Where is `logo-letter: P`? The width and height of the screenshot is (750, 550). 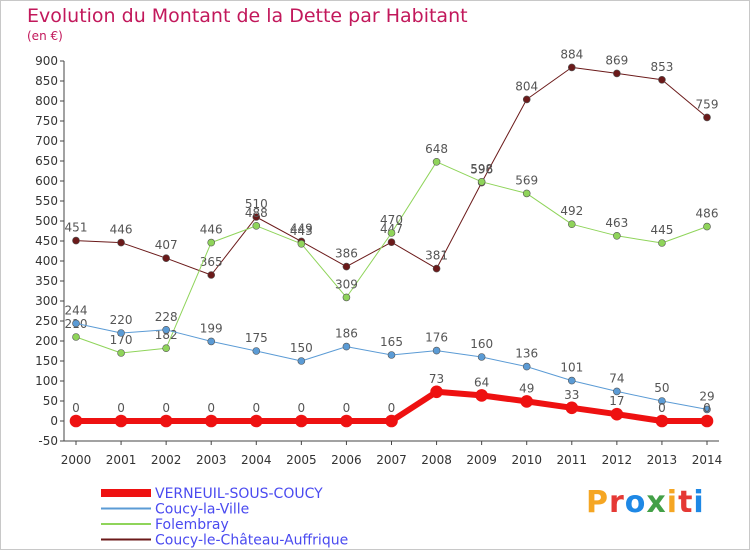
logo-letter: P is located at coordinates (597, 502).